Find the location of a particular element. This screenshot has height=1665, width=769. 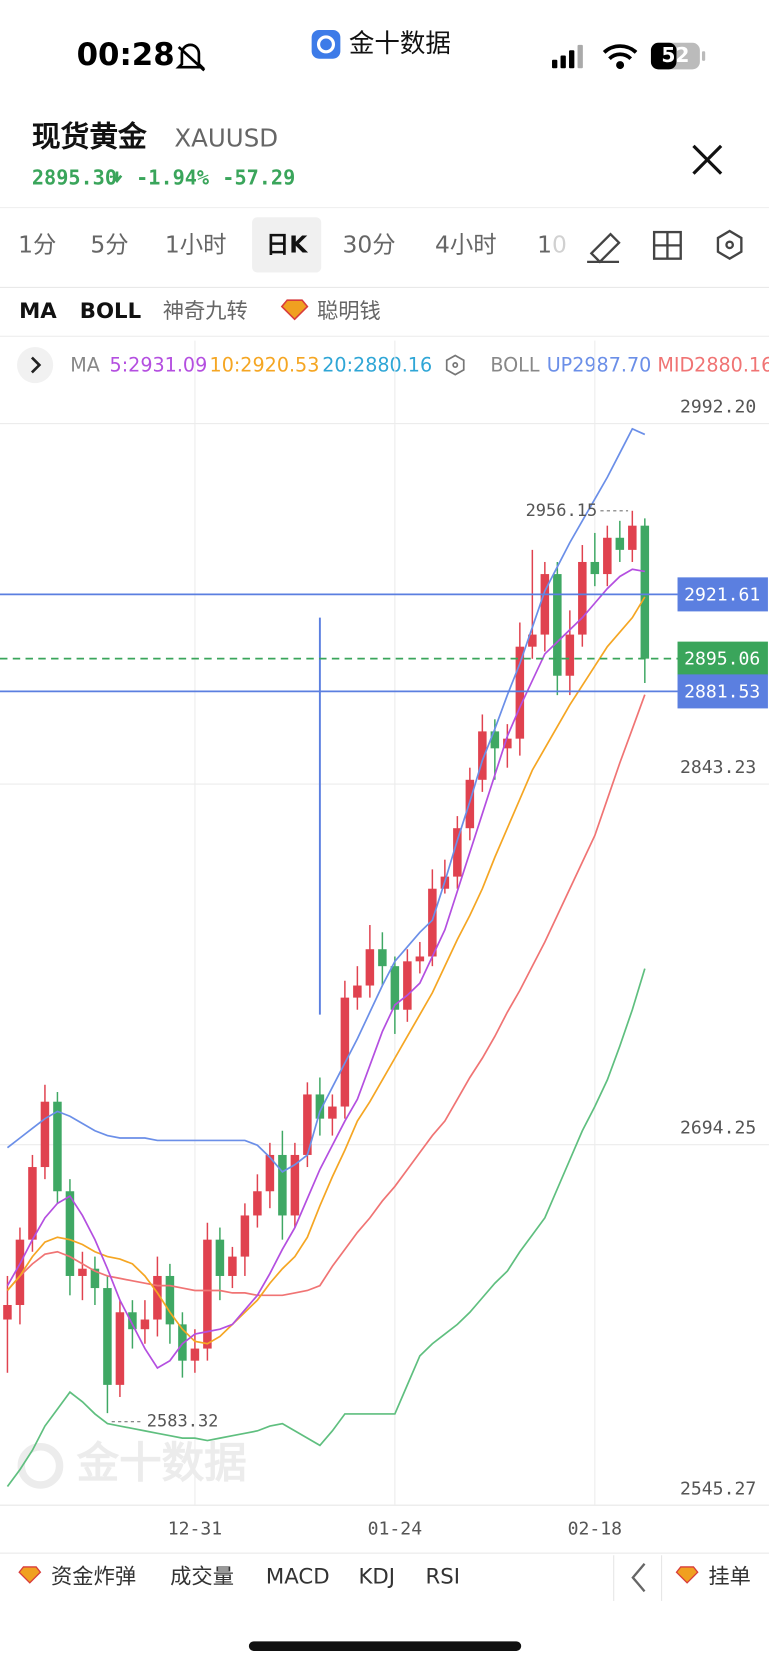

tab-bar: 1分 5分 1小时 日K 30分 4小时 10 is located at coordinates (292, 244).